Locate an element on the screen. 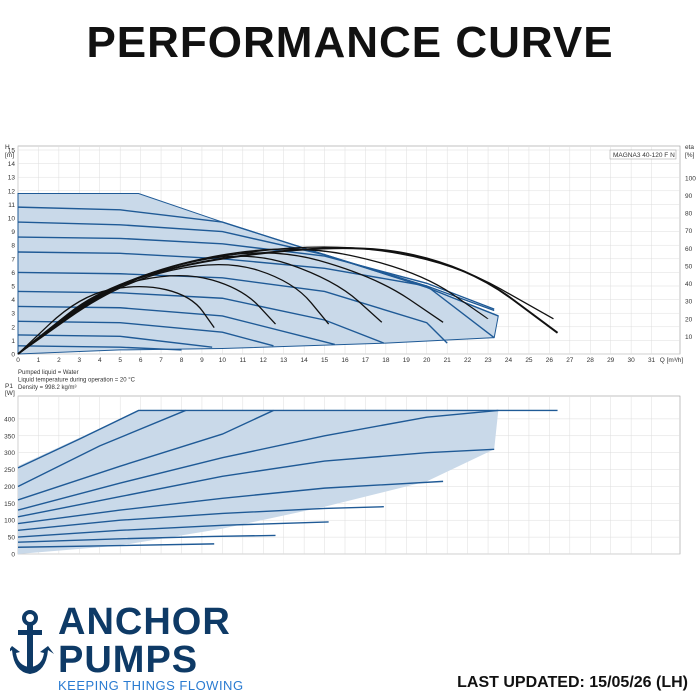  x-tick-label: 29 is located at coordinates (611, 360).